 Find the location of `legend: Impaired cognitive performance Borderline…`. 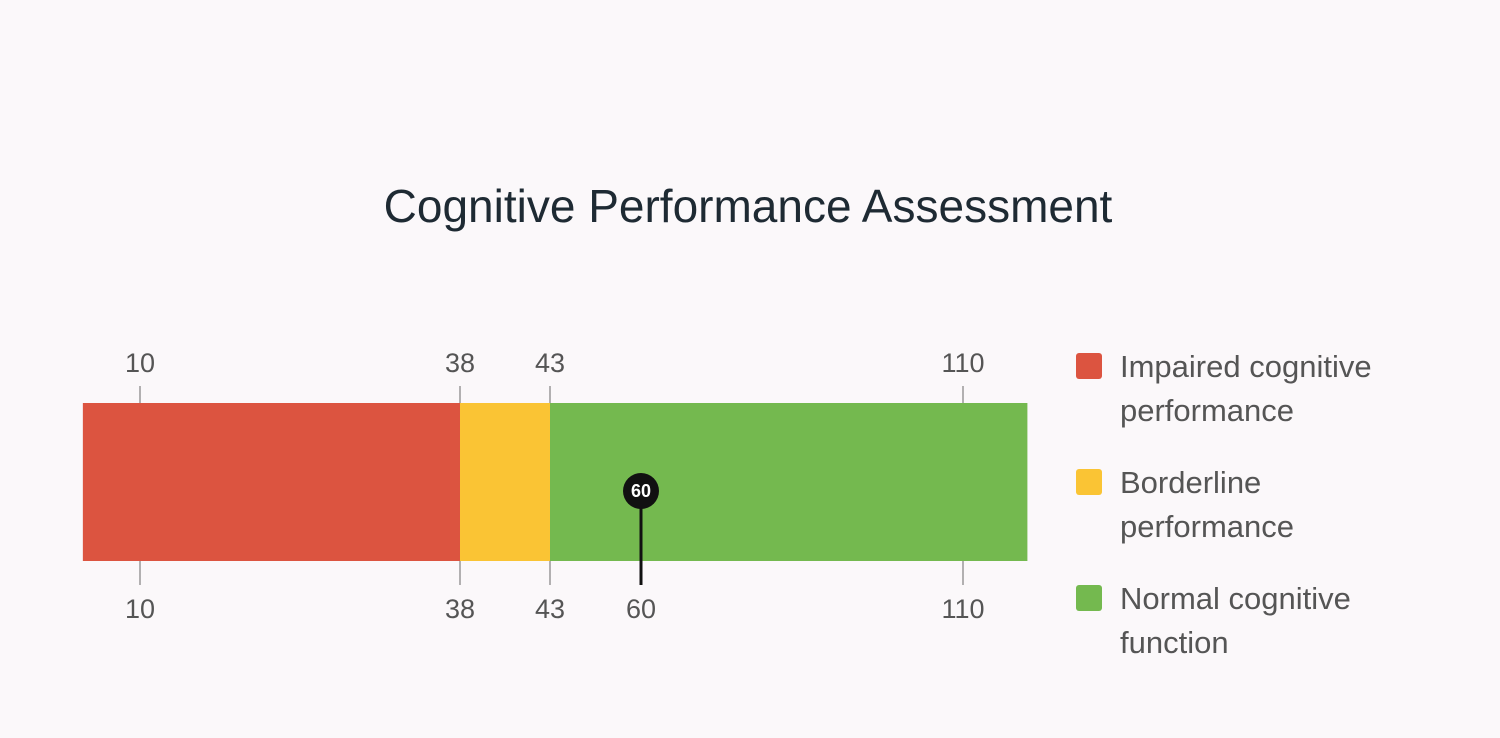

legend: Impaired cognitive performance Borderline… is located at coordinates (1266, 519).